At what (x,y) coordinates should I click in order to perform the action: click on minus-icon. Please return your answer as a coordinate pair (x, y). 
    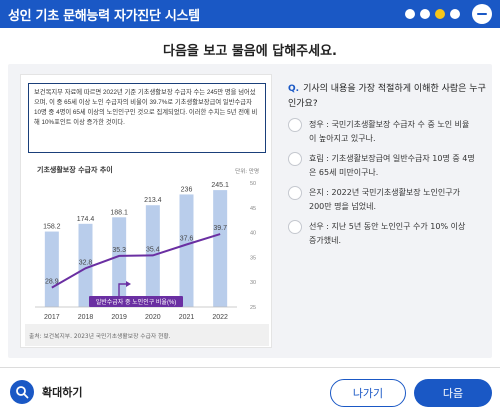
    Looking at the image, I should click on (482, 14).